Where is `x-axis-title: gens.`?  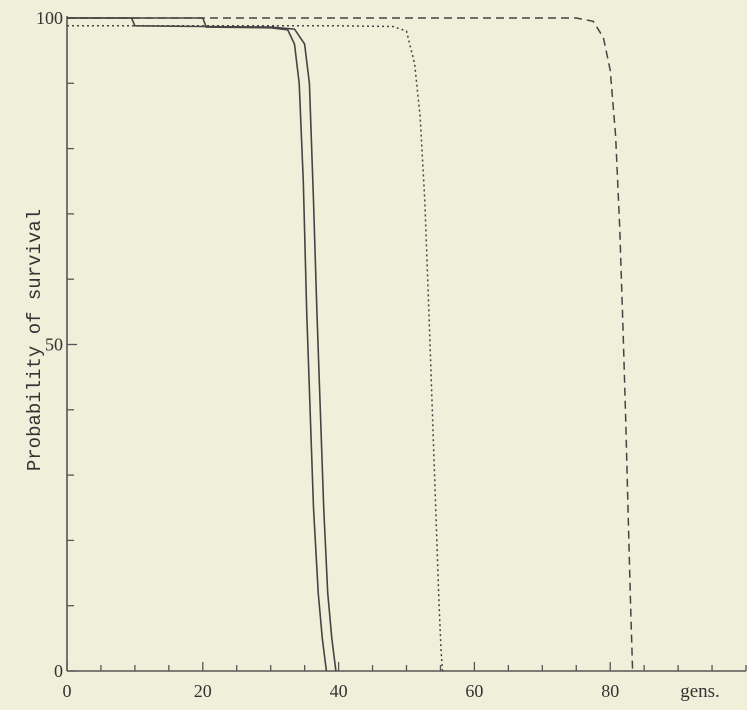 x-axis-title: gens. is located at coordinates (700, 691).